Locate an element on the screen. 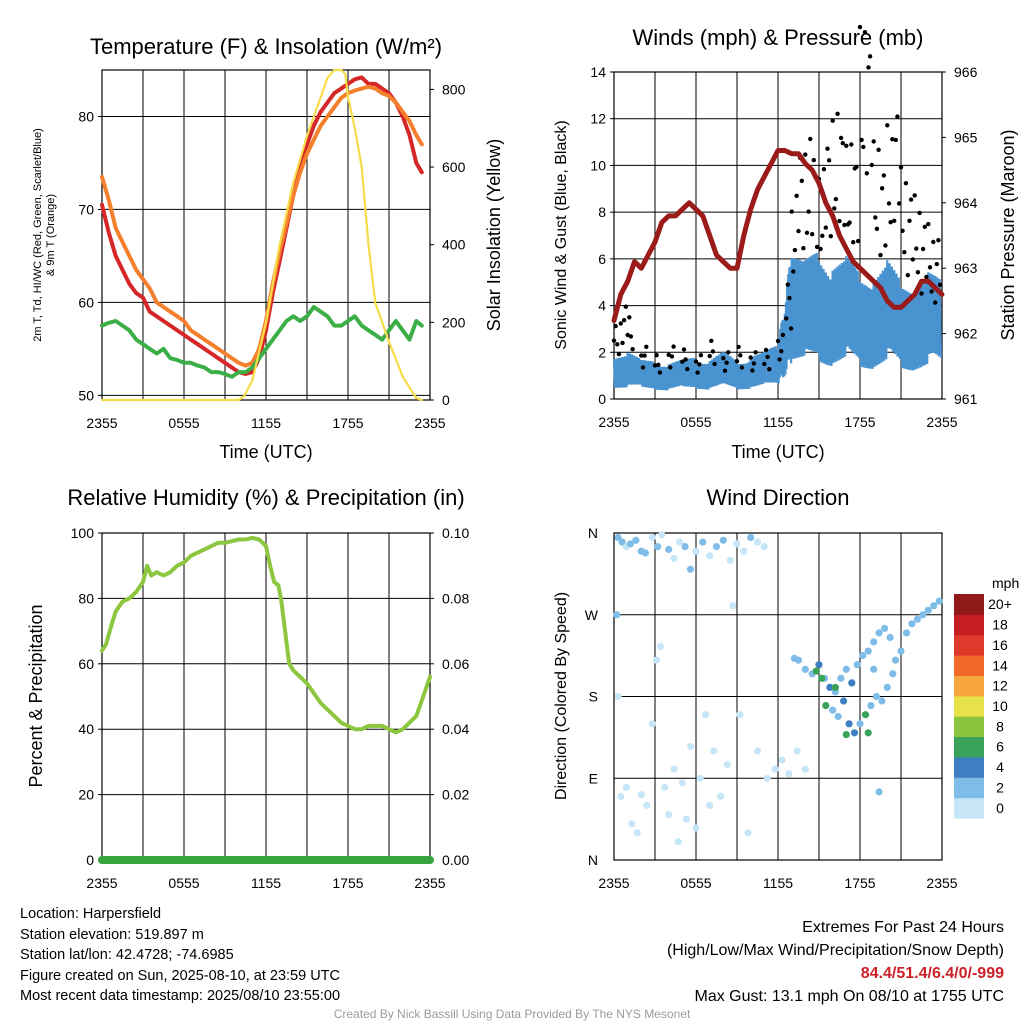 The width and height of the screenshot is (1024, 1024). station-latlon: Station lat/lon: 42.4728; -74.6985 is located at coordinates (127, 955).